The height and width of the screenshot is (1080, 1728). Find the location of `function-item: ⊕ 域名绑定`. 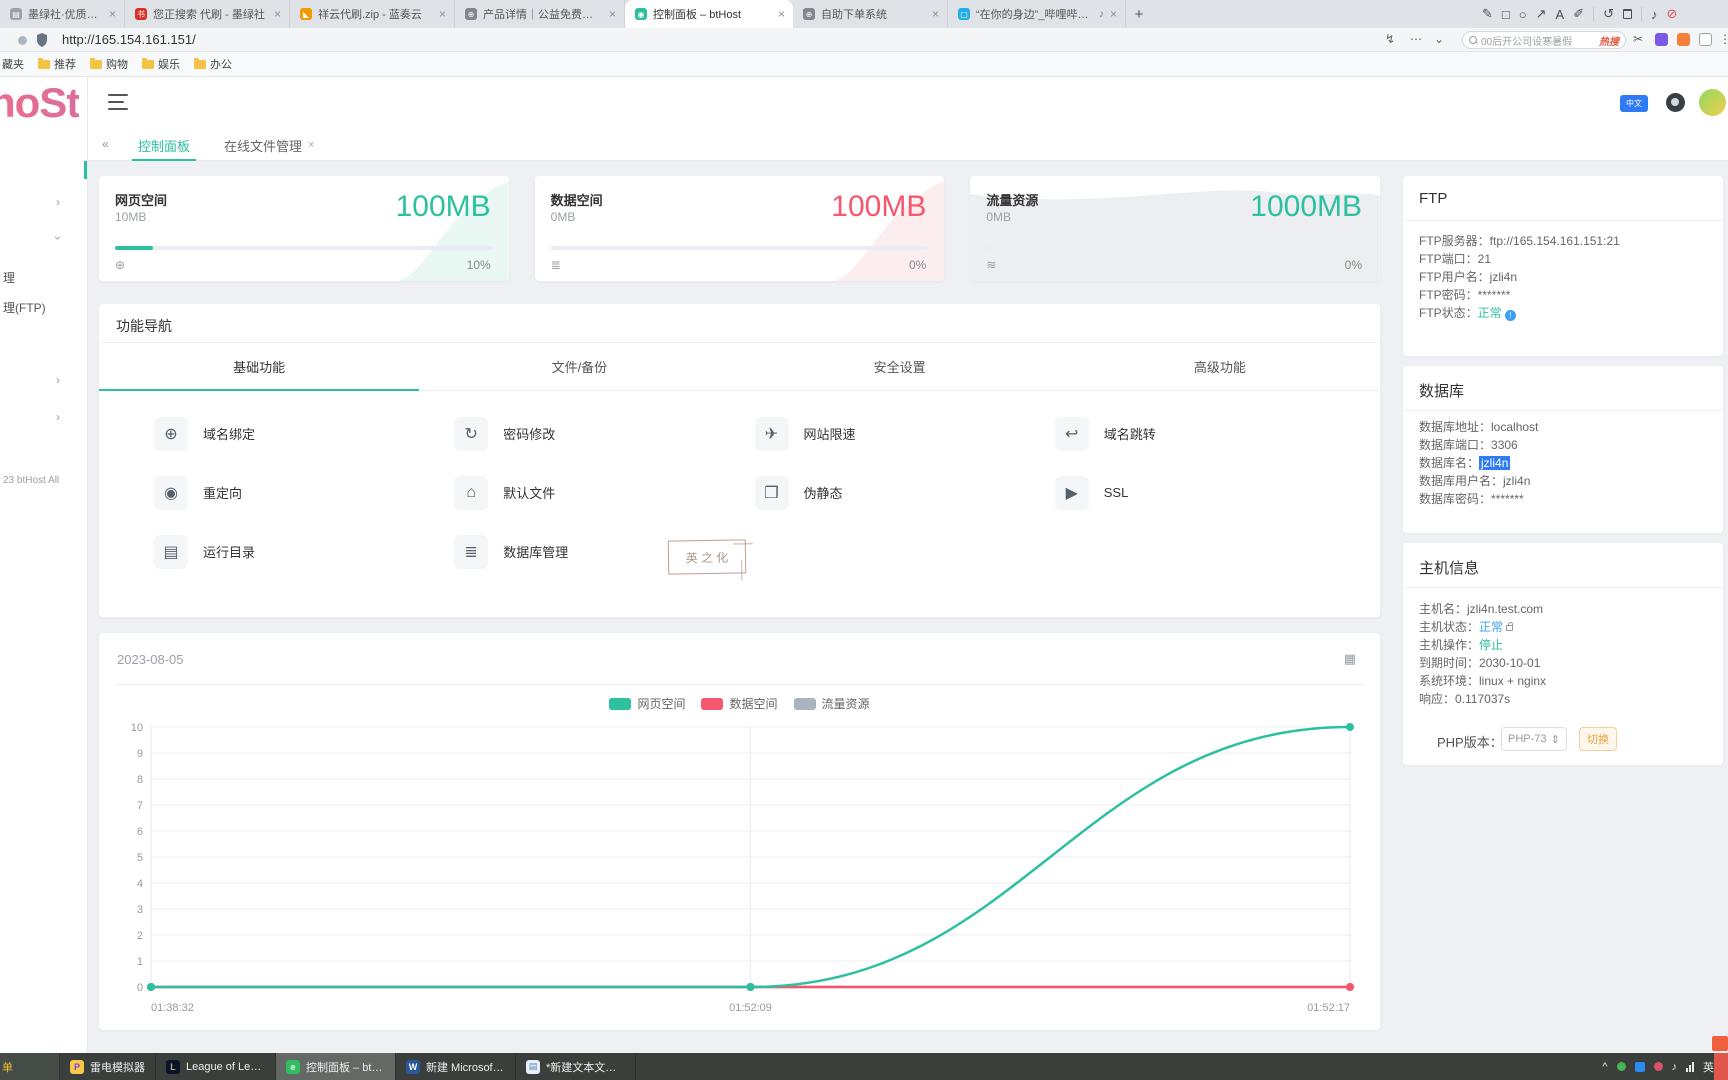

function-item: ⊕ 域名绑定 is located at coordinates (289, 433).